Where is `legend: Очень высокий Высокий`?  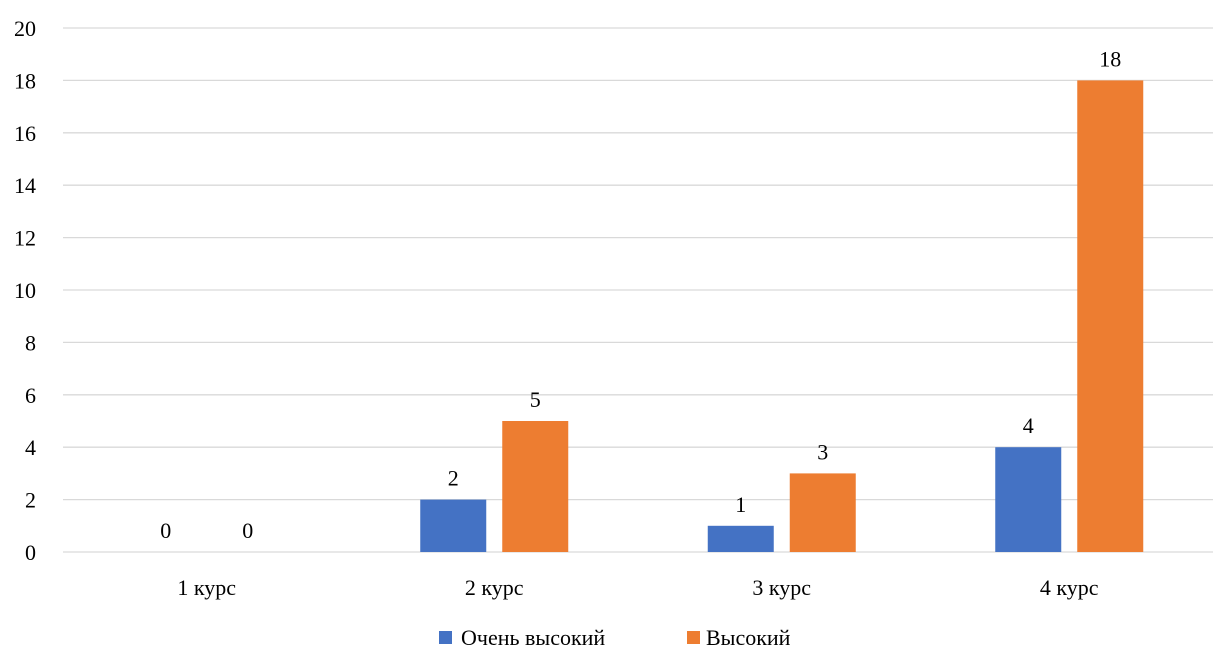 legend: Очень высокий Высокий is located at coordinates (615, 637).